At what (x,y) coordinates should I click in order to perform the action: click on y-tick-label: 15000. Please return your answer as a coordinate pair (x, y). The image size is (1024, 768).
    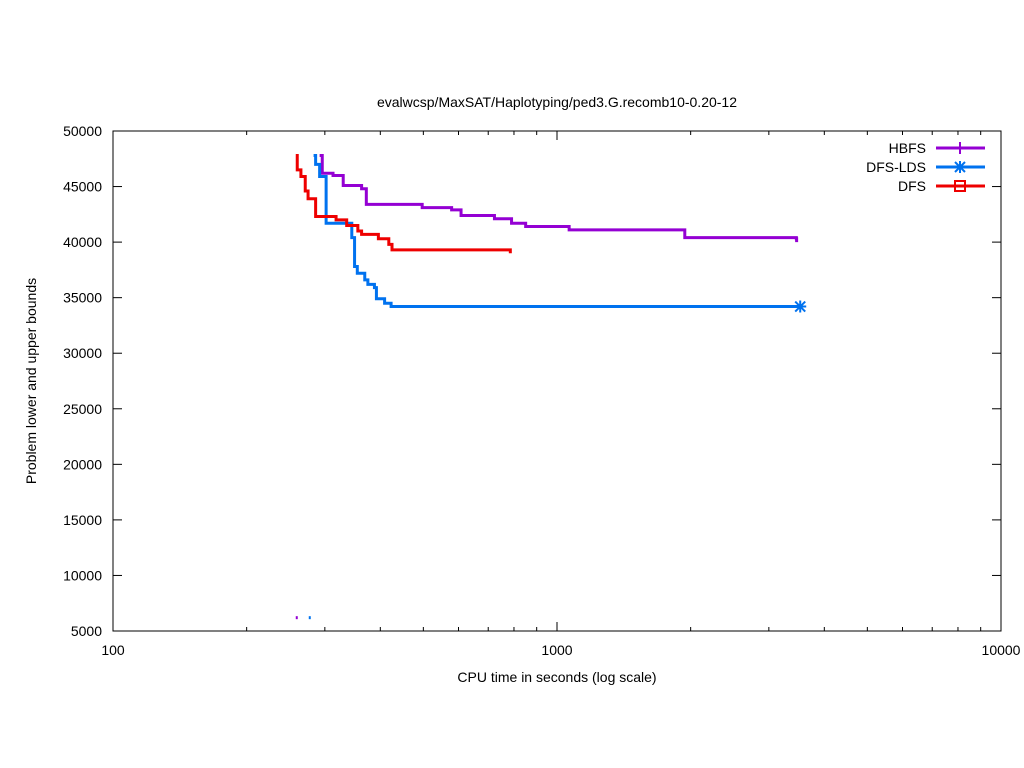
    Looking at the image, I should click on (82, 520).